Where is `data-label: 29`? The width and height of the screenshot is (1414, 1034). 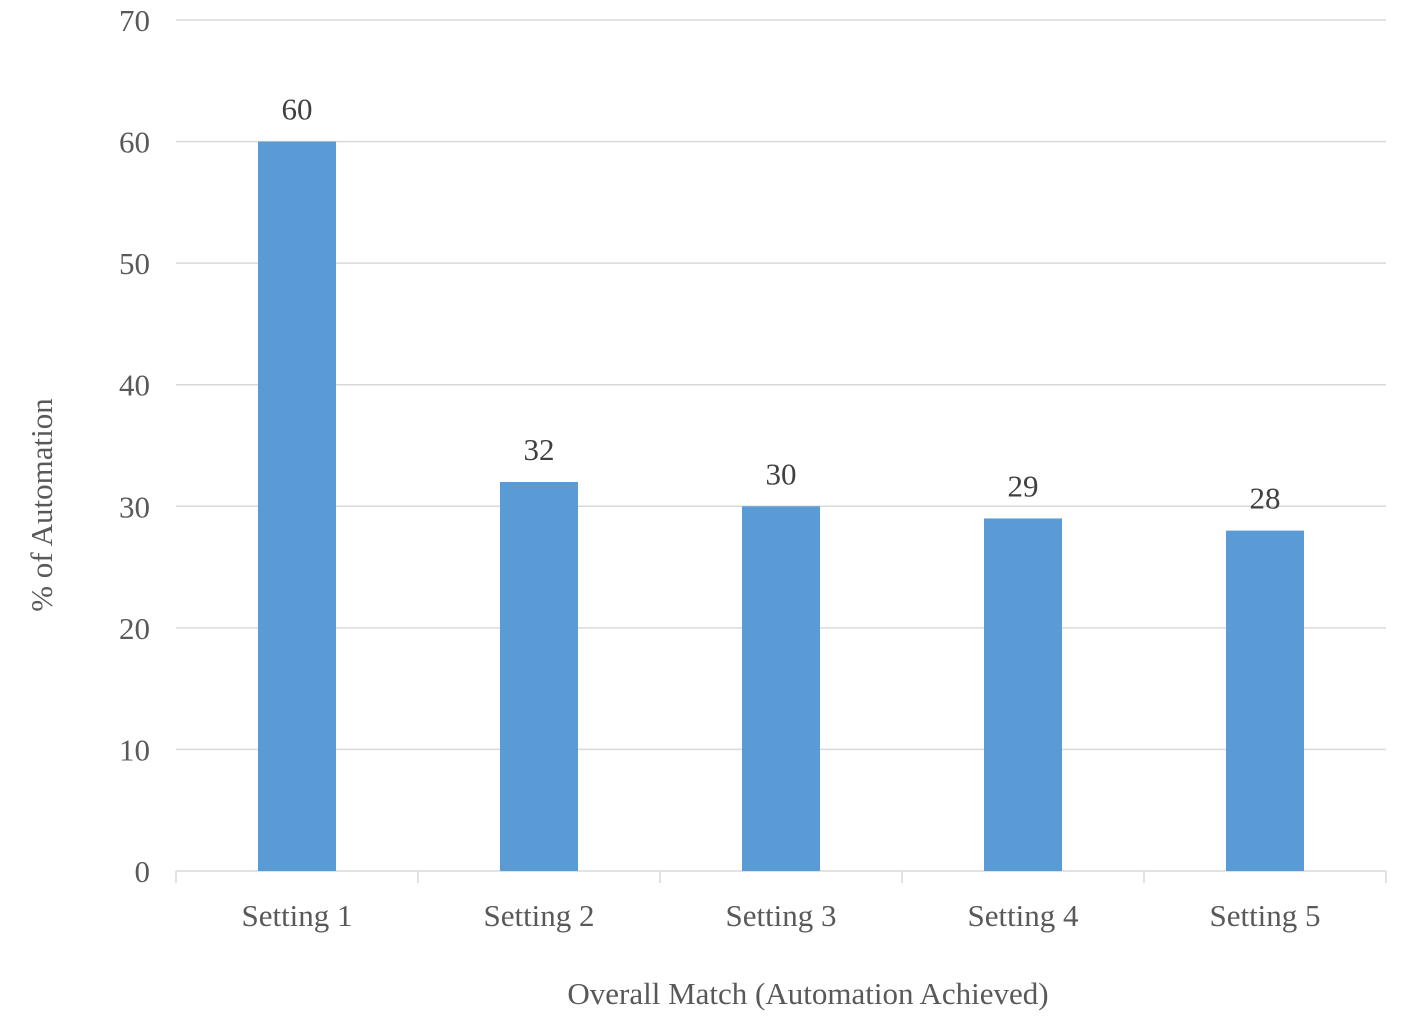
data-label: 29 is located at coordinates (1023, 485).